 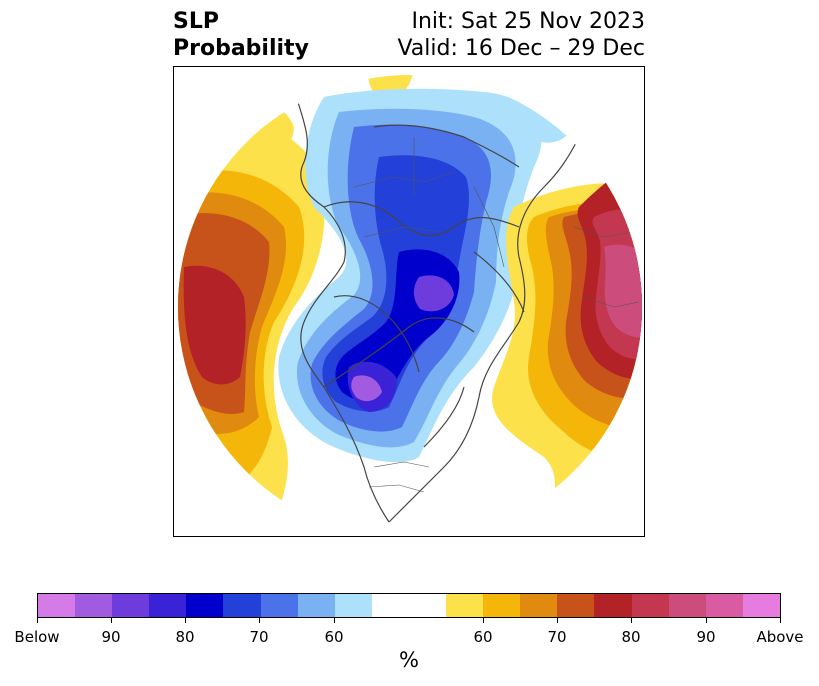 What do you see at coordinates (521, 48) in the screenshot?
I see `valid-date: Valid: 16 Dec – 29 Dec` at bounding box center [521, 48].